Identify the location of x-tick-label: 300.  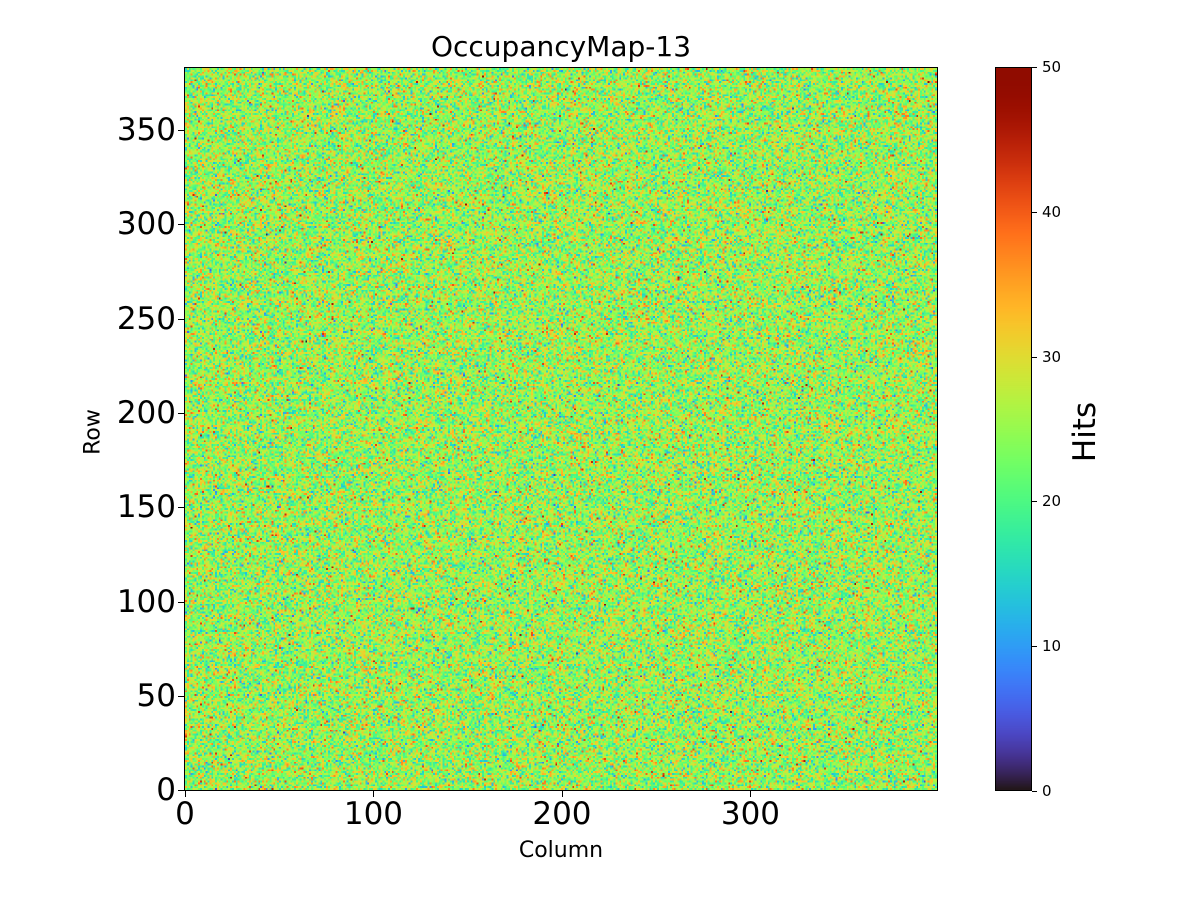
(750, 814).